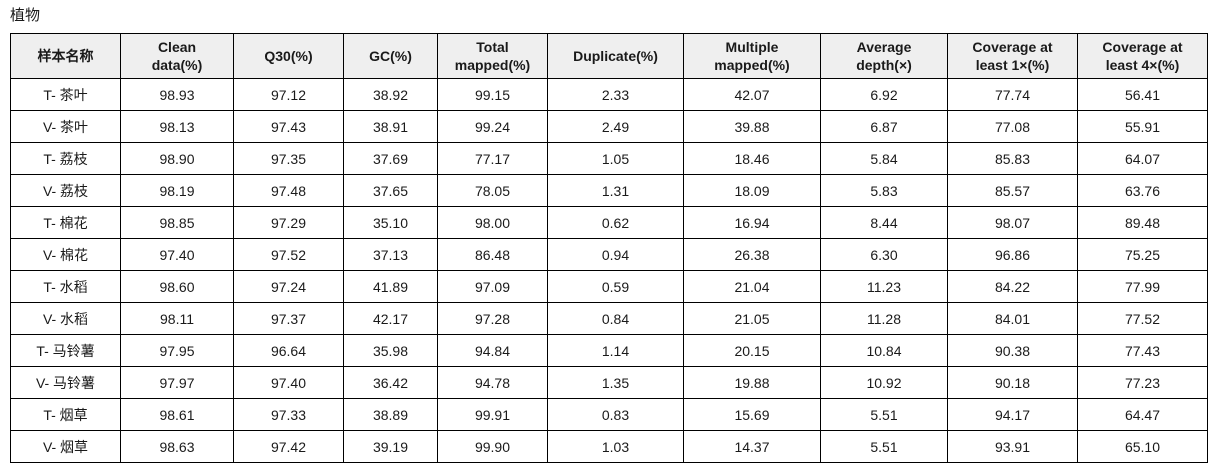 The width and height of the screenshot is (1218, 476). I want to click on value-cell: 56.41, so click(1142, 94).